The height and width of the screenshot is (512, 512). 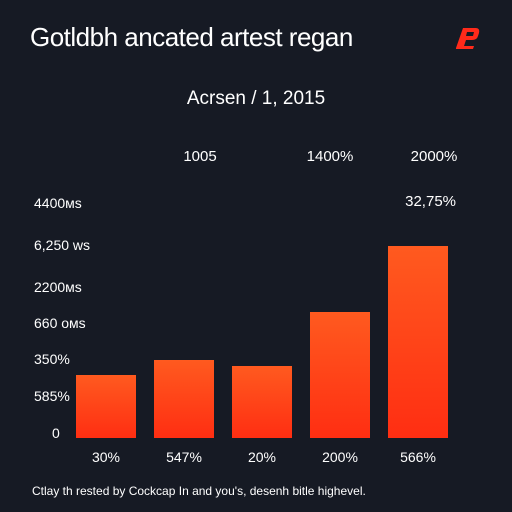 What do you see at coordinates (62, 245) in the screenshot?
I see `y-tick-label: 6,250 ws` at bounding box center [62, 245].